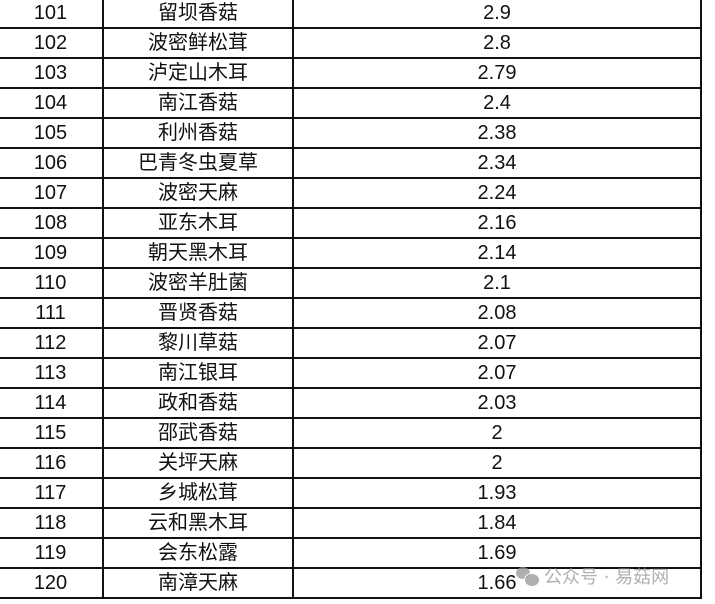 Image resolution: width=715 pixels, height=604 pixels. What do you see at coordinates (497, 163) in the screenshot?
I see `value-cell: 2.34` at bounding box center [497, 163].